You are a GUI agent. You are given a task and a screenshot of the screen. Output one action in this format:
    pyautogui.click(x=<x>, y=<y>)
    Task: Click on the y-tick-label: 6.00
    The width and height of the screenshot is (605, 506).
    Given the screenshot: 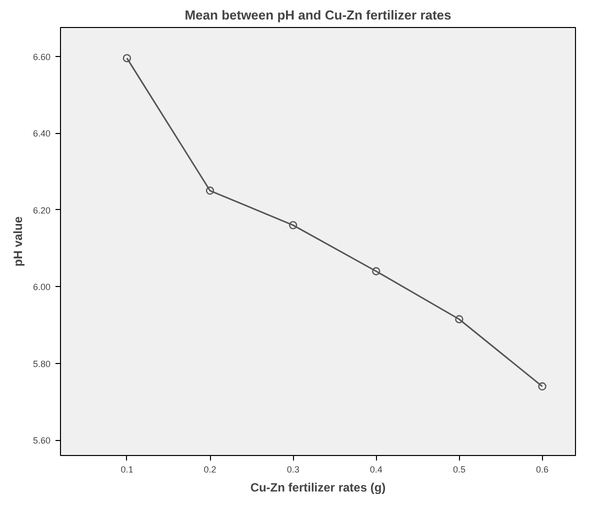 What is the action you would take?
    pyautogui.click(x=41, y=287)
    